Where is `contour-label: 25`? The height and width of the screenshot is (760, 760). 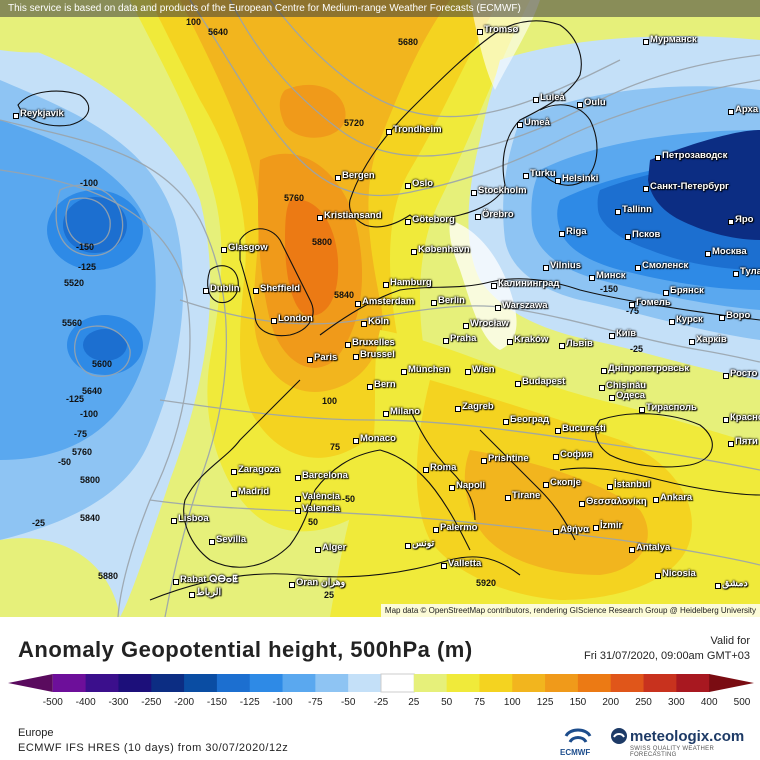
contour-label: 25 is located at coordinates (329, 595).